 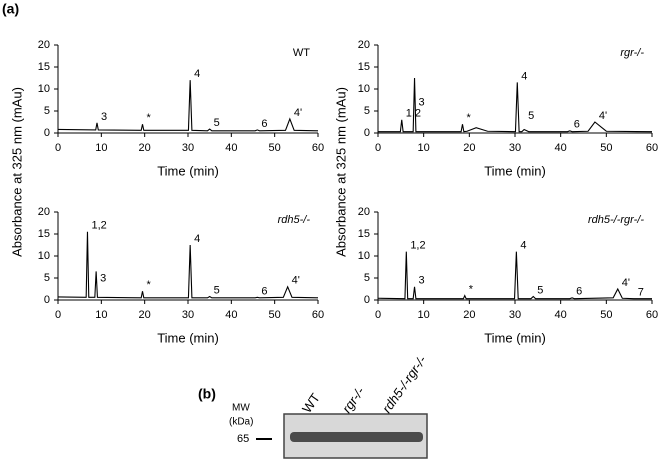 What do you see at coordinates (207, 394) in the screenshot?
I see `panel-label: (b)` at bounding box center [207, 394].